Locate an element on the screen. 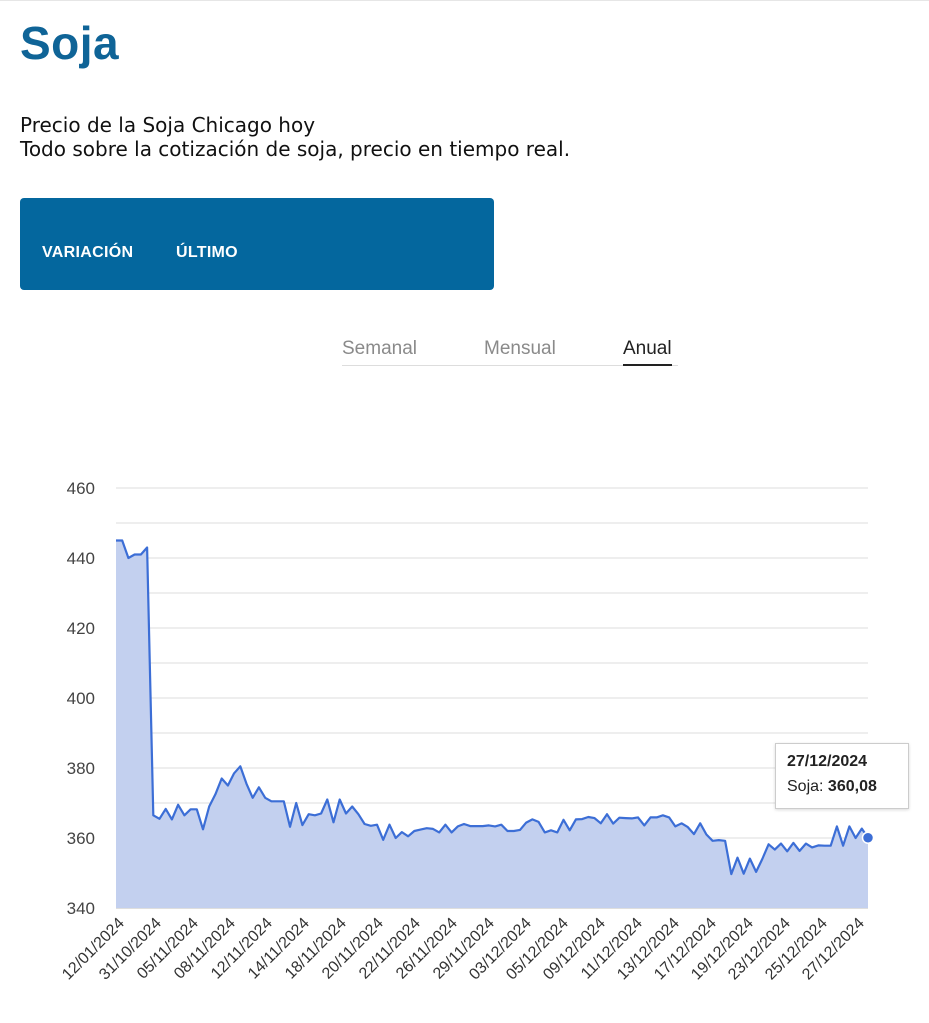  top-divider is located at coordinates (464, 0).